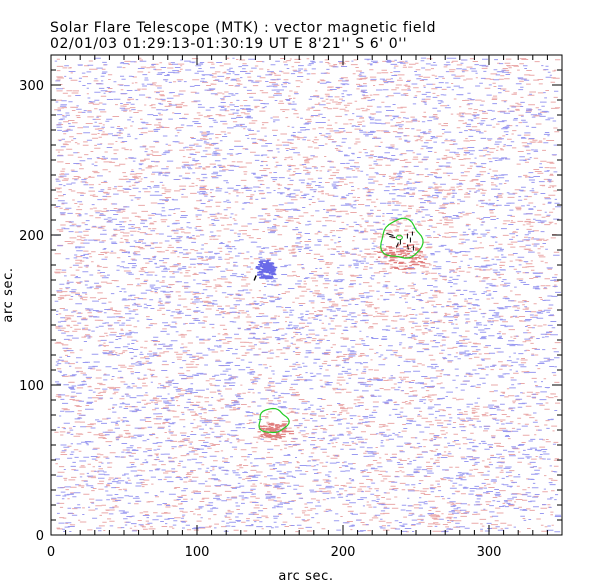 The image size is (612, 585). Describe the element at coordinates (51, 552) in the screenshot. I see `x-tick-label: 0` at that location.